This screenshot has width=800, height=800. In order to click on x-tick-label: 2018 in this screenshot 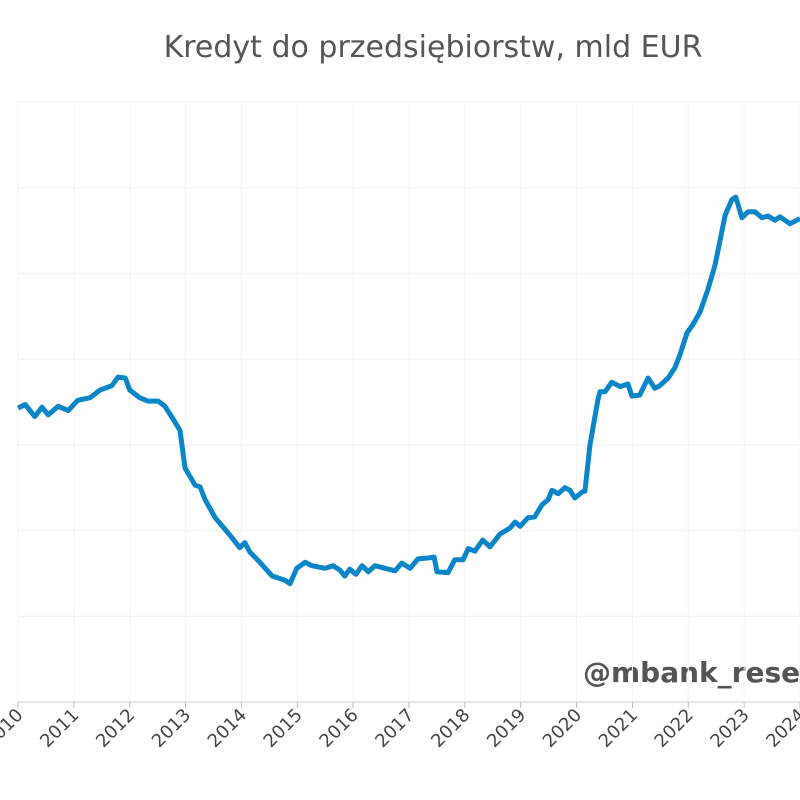, I will do `click(450, 728)`.